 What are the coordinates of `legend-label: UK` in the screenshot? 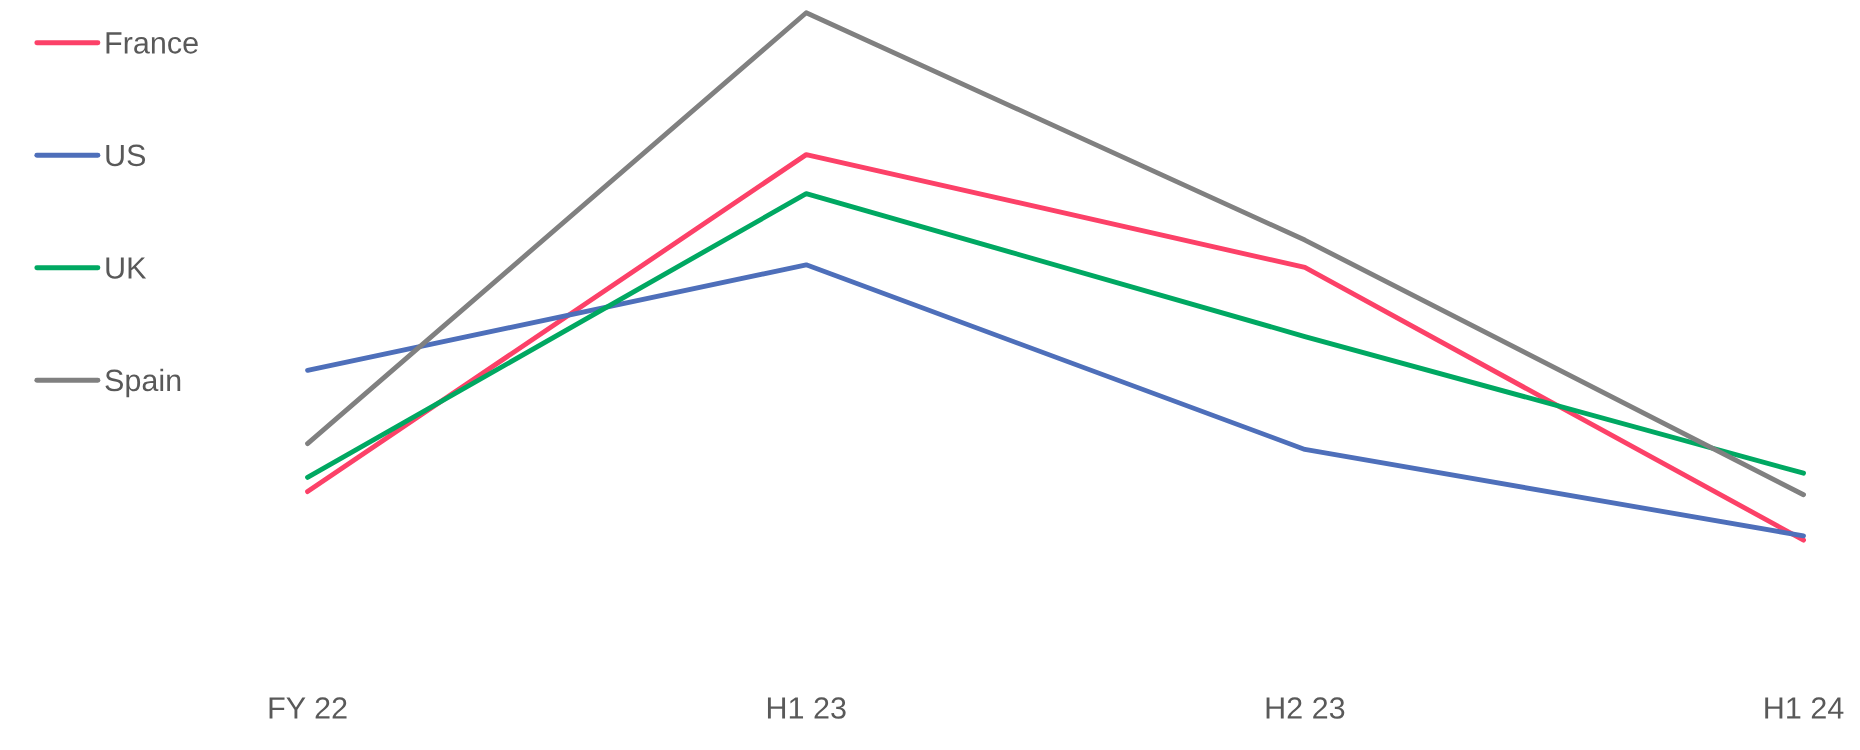 It's located at (126, 268).